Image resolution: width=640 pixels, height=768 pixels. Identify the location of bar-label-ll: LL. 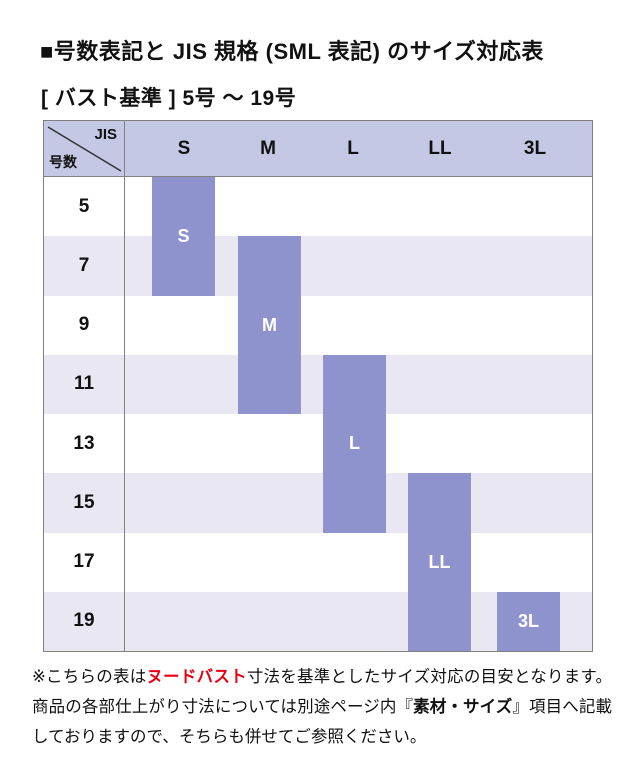
(439, 561).